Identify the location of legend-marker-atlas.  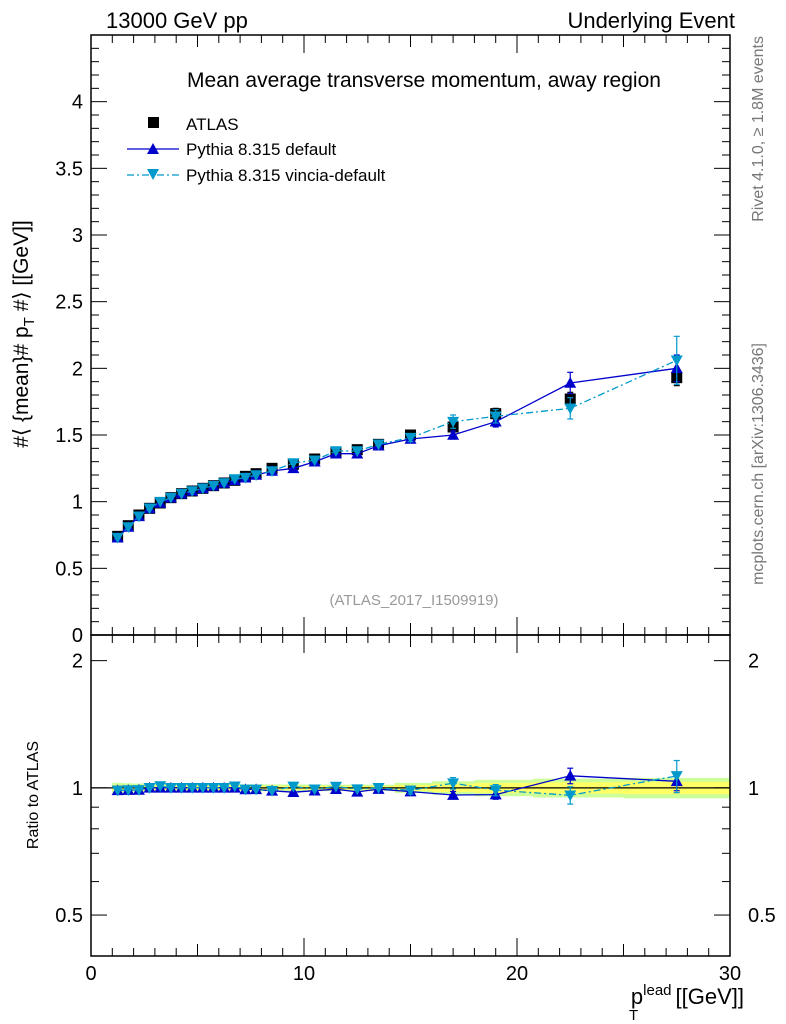
(153, 122).